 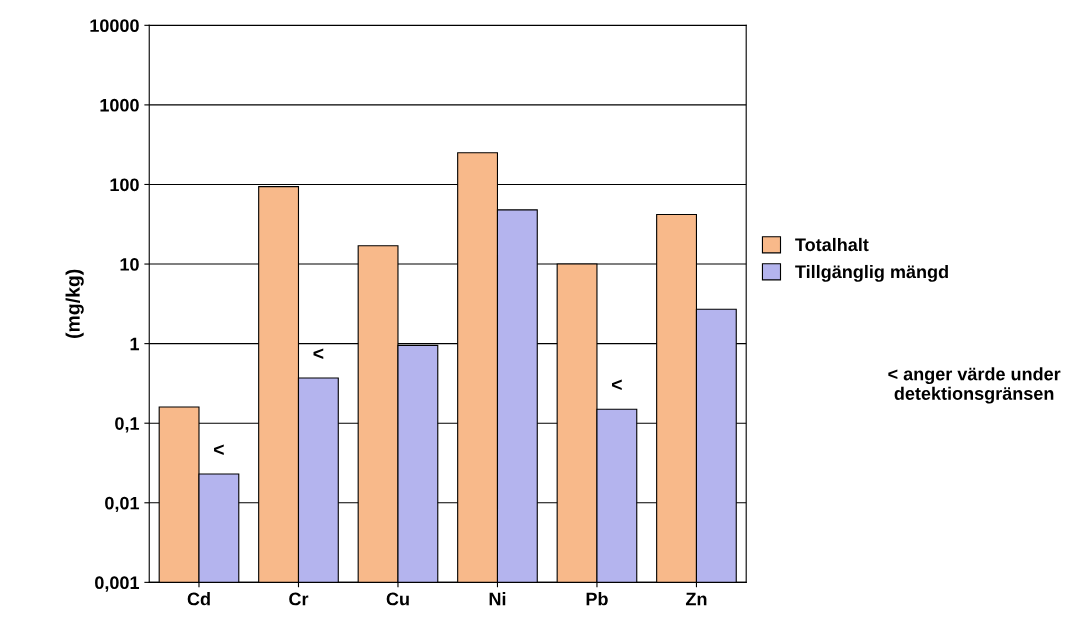 I want to click on y-tick-label: 100, so click(x=124, y=185).